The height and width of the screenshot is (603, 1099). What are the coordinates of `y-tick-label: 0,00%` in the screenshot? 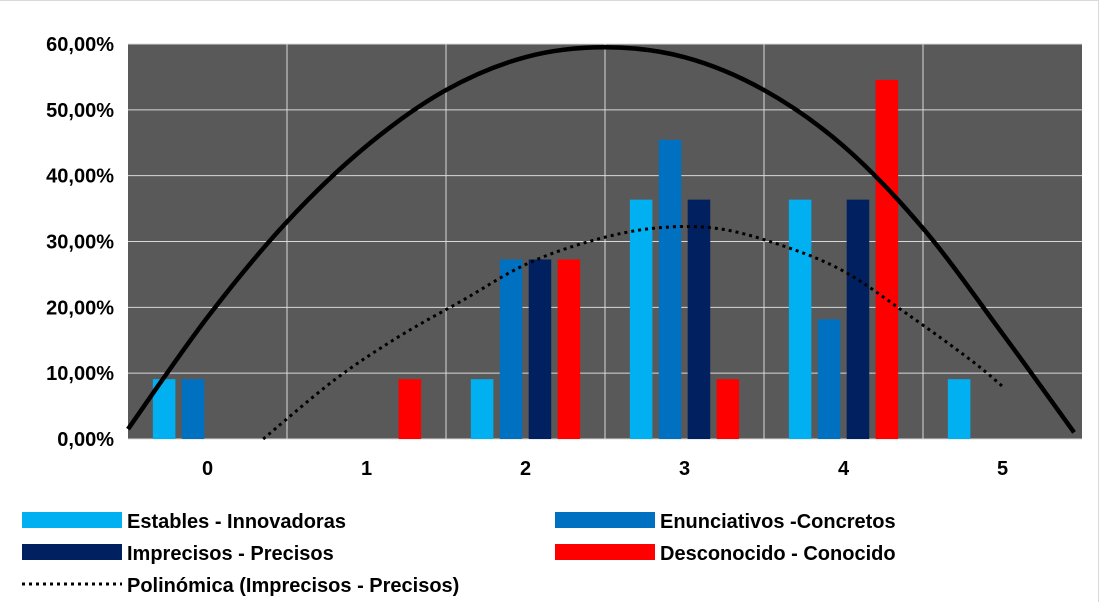 It's located at (85, 440).